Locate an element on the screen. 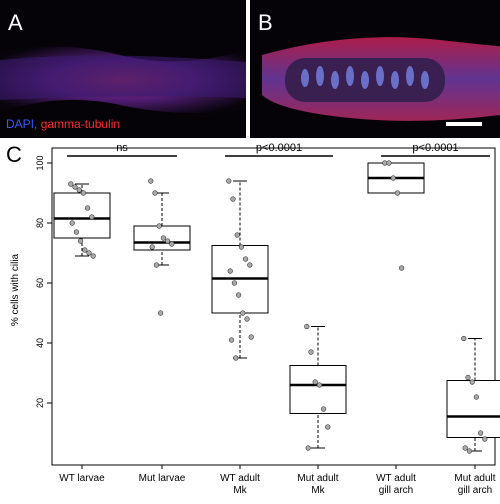 The image size is (500, 504). x-tick-label: WT adult Mk is located at coordinates (240, 484).